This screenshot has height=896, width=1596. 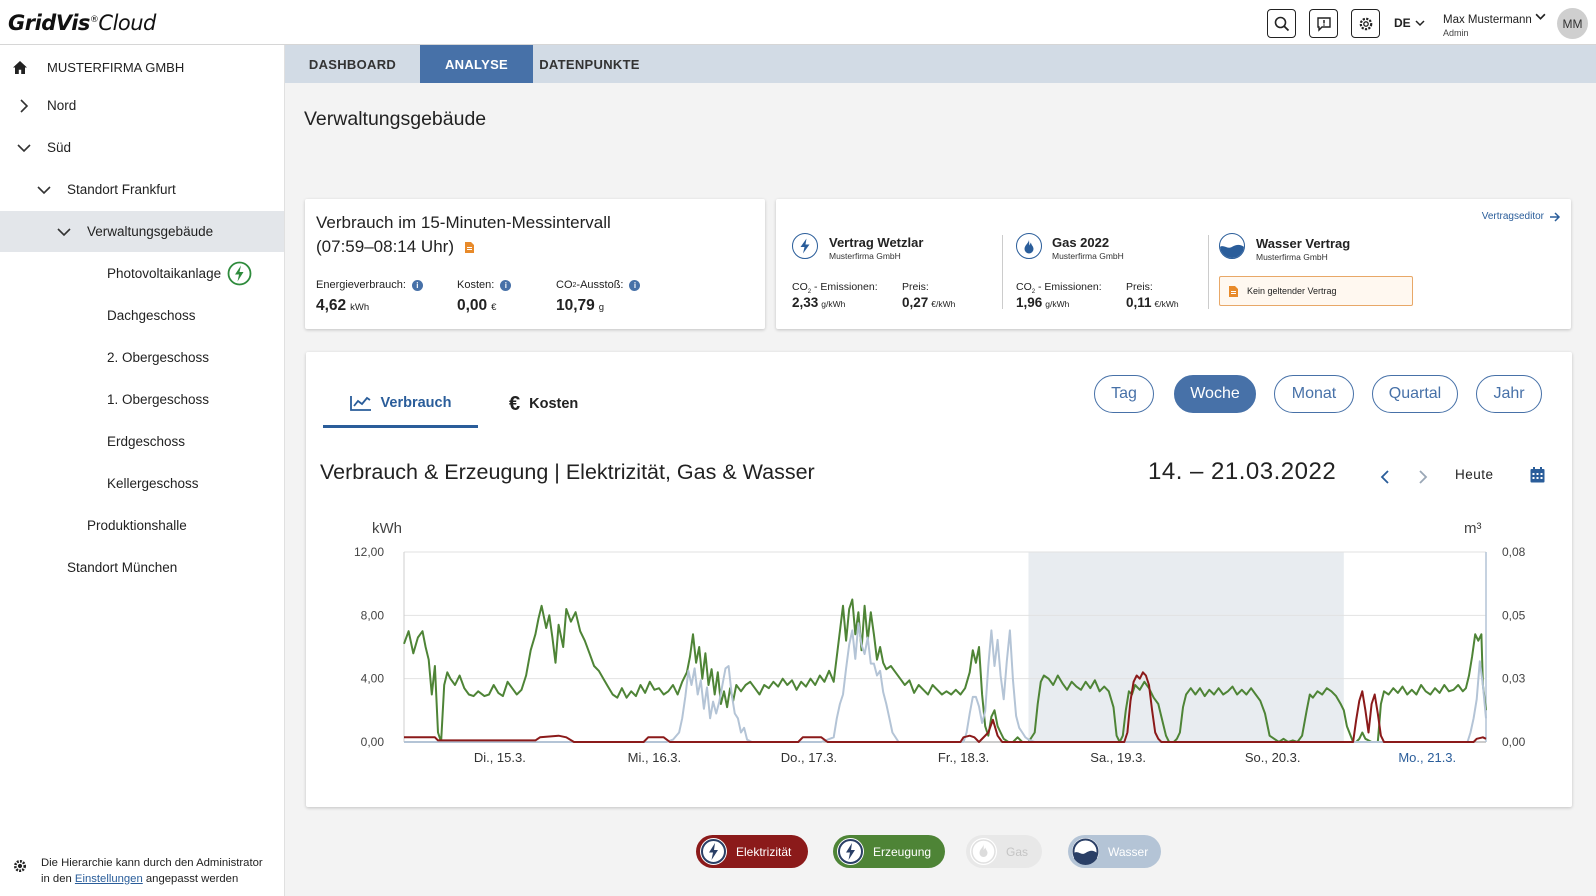 What do you see at coordinates (943, 304) in the screenshot?
I see `price-unit: €/kWh` at bounding box center [943, 304].